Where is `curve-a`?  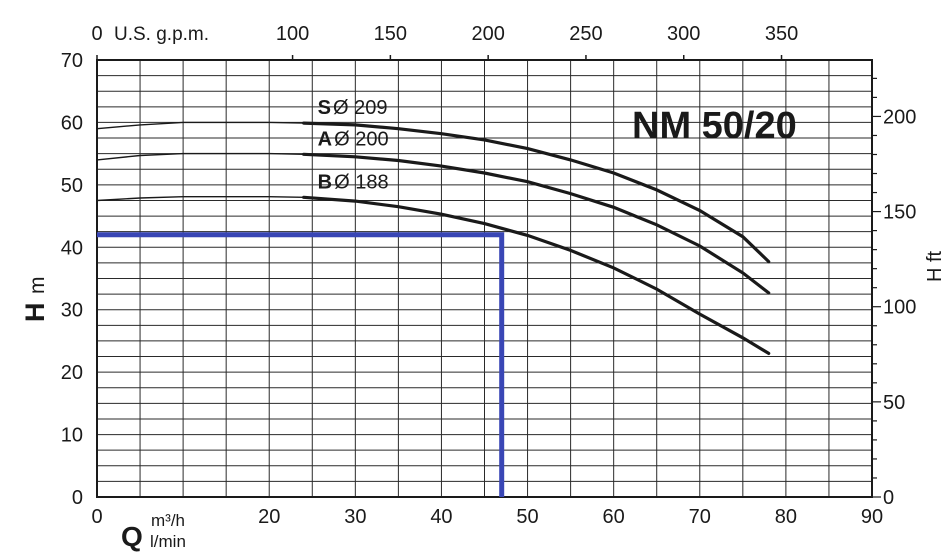 curve-a is located at coordinates (536, 223).